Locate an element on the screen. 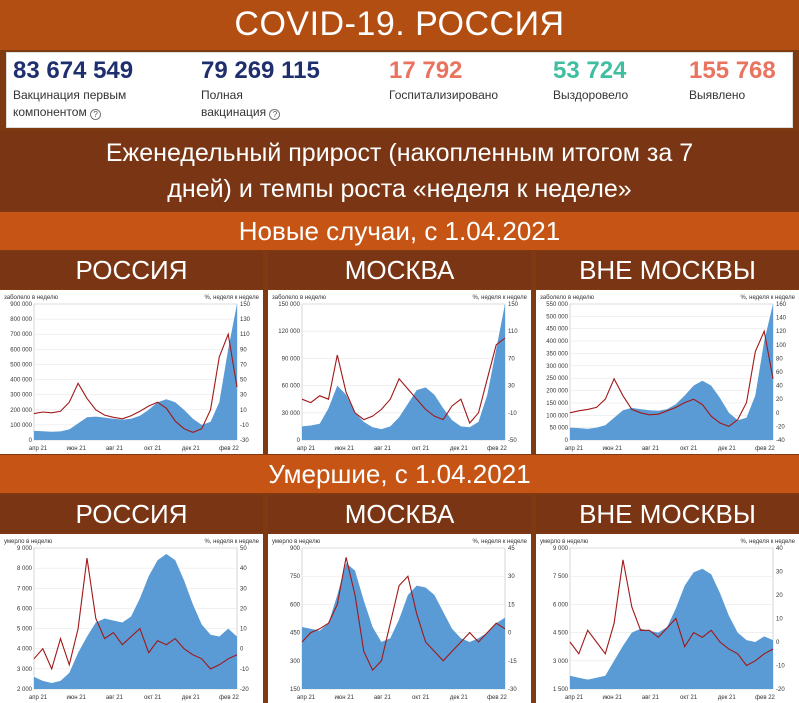  left-tick-label: 8 000 is located at coordinates (25, 569).